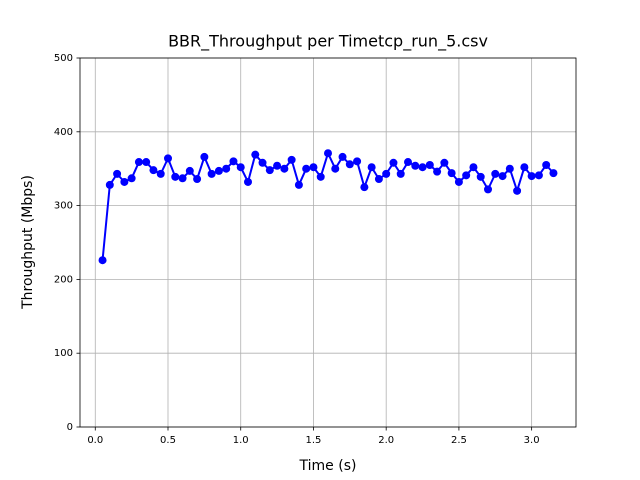 The width and height of the screenshot is (640, 480). I want to click on x-axis-label: Time (s), so click(328, 466).